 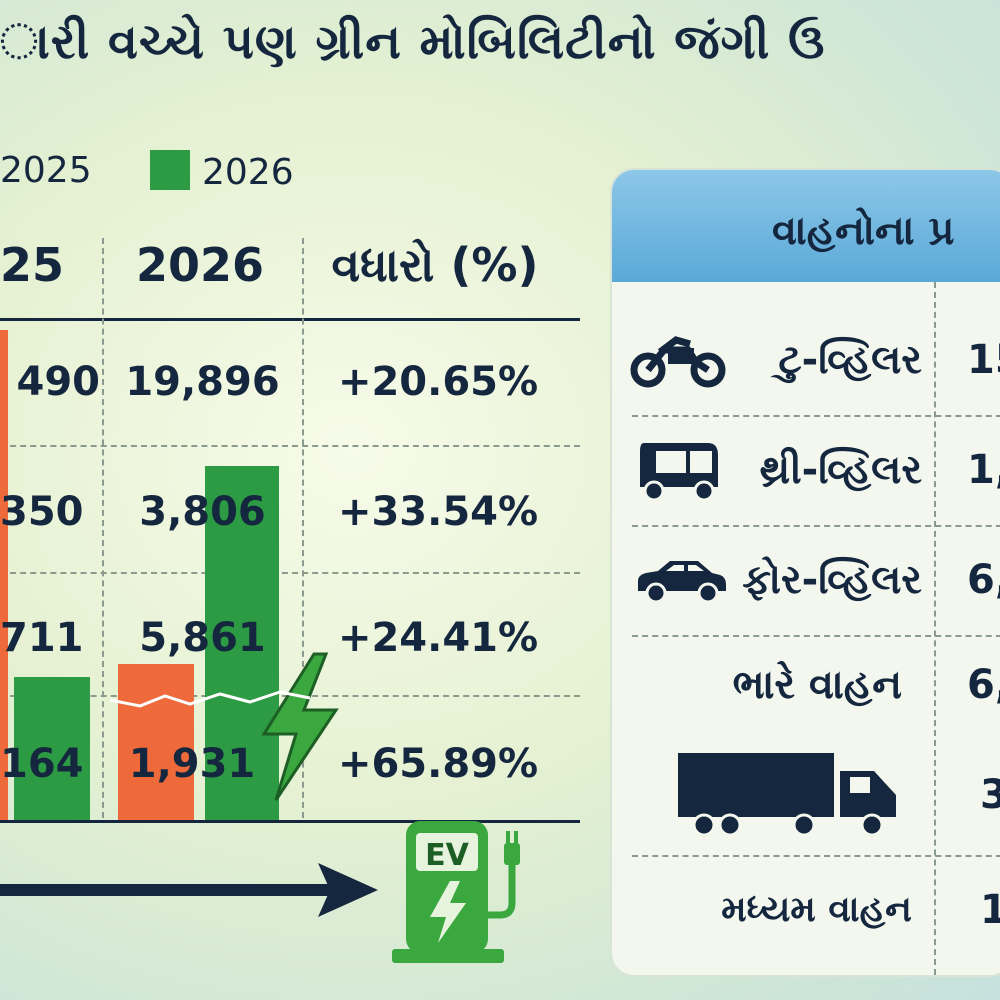 I want to click on panel-row-heavy-vehicle: ભારે વાહન 6,, so click(x=806, y=685).